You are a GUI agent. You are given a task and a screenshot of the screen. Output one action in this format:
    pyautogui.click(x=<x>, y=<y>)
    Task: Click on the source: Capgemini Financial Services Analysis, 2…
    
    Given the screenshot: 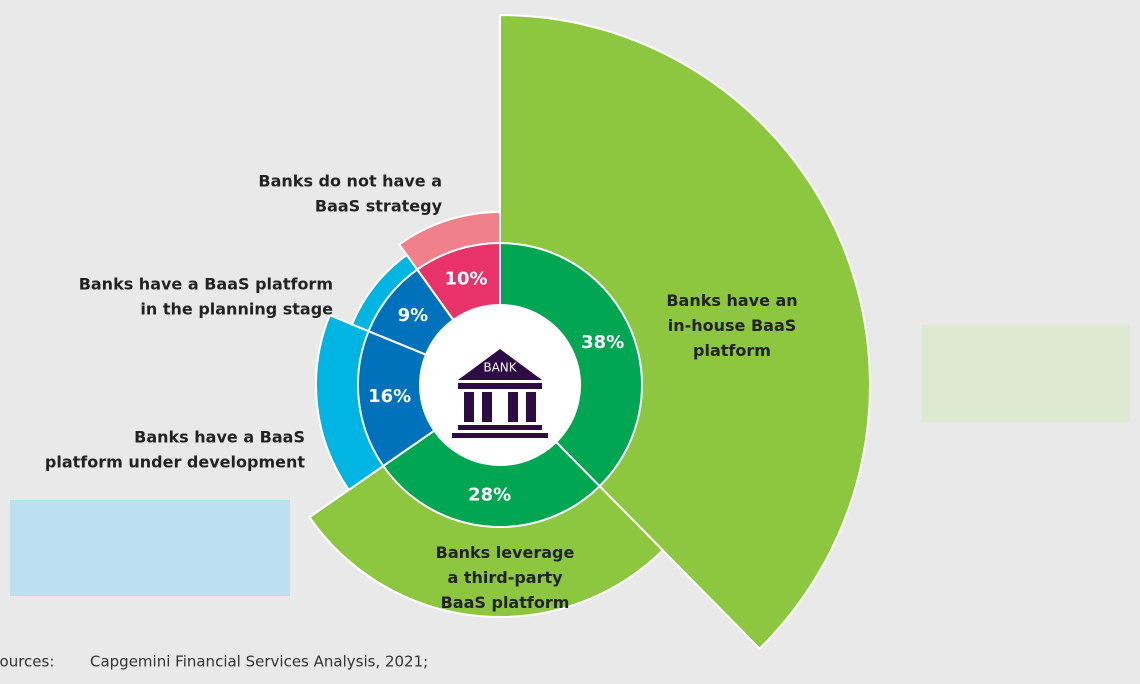 What is the action you would take?
    pyautogui.click(x=259, y=662)
    